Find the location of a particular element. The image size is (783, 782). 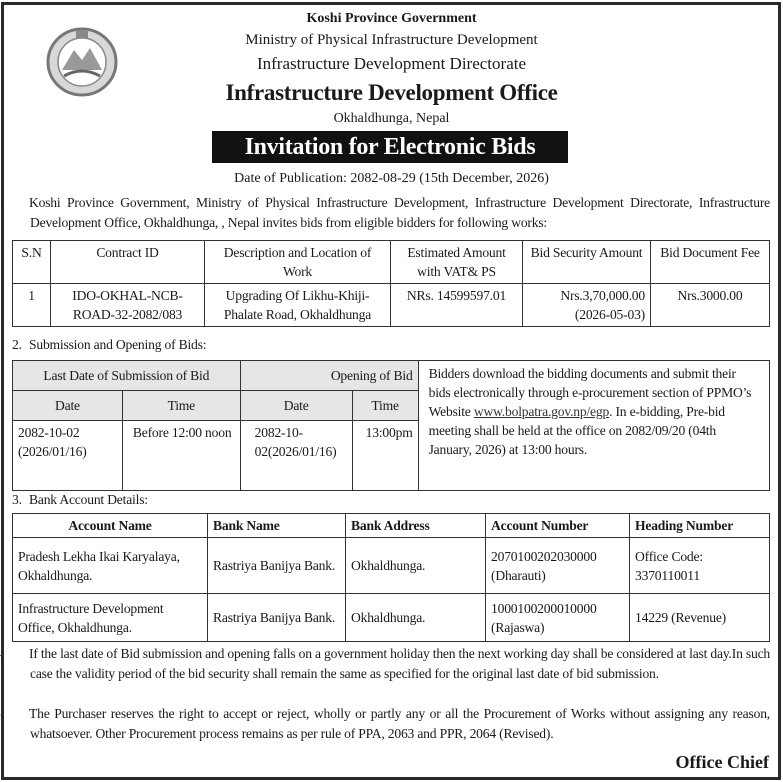

cell-heading-number: Office Code: 3370110011 is located at coordinates (699, 565).